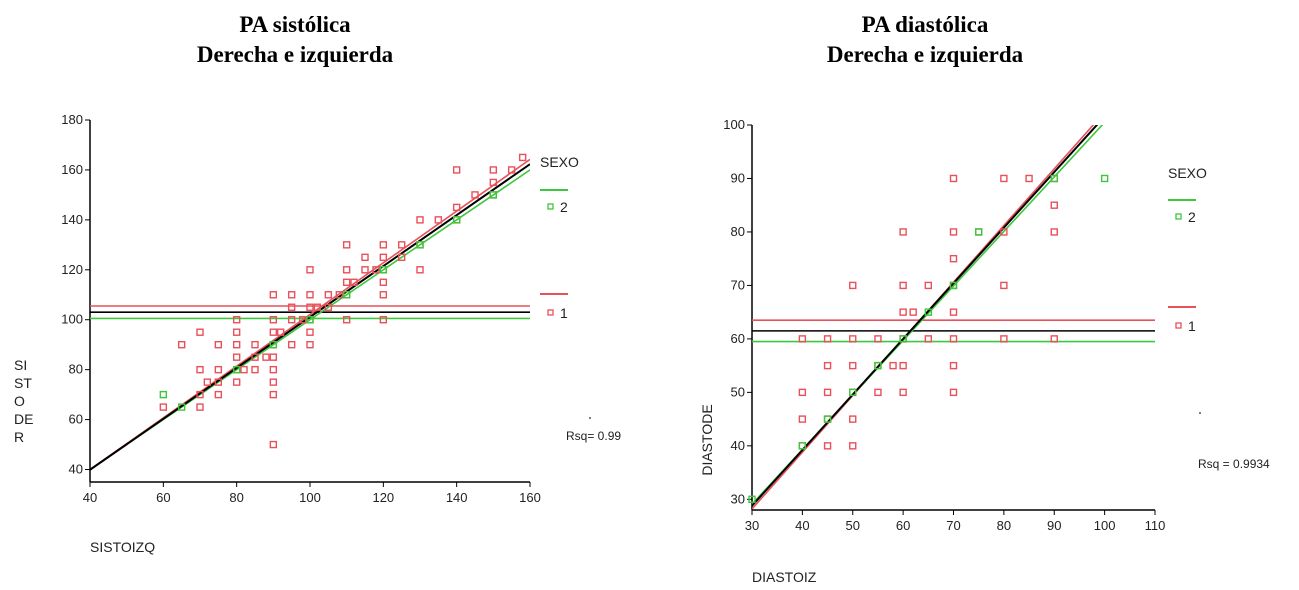 This screenshot has width=1299, height=590. I want to click on right-chart-title-line2: Derecha e izquierda, so click(925, 54).